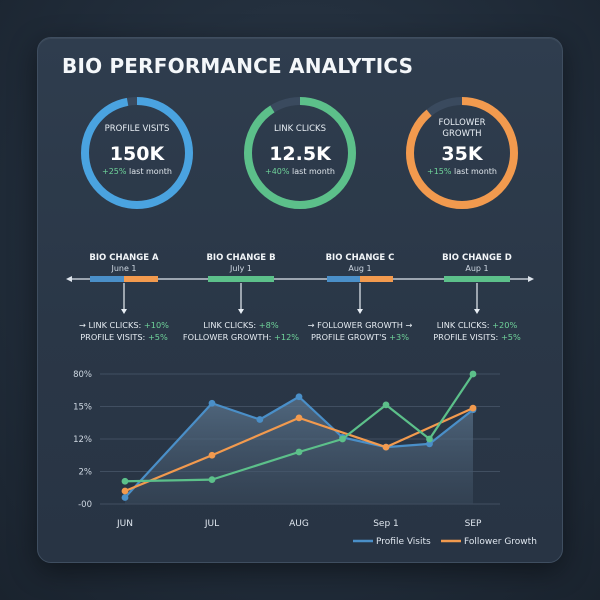 The height and width of the screenshot is (600, 600). I want to click on kpi-change: +25% last month, so click(137, 171).